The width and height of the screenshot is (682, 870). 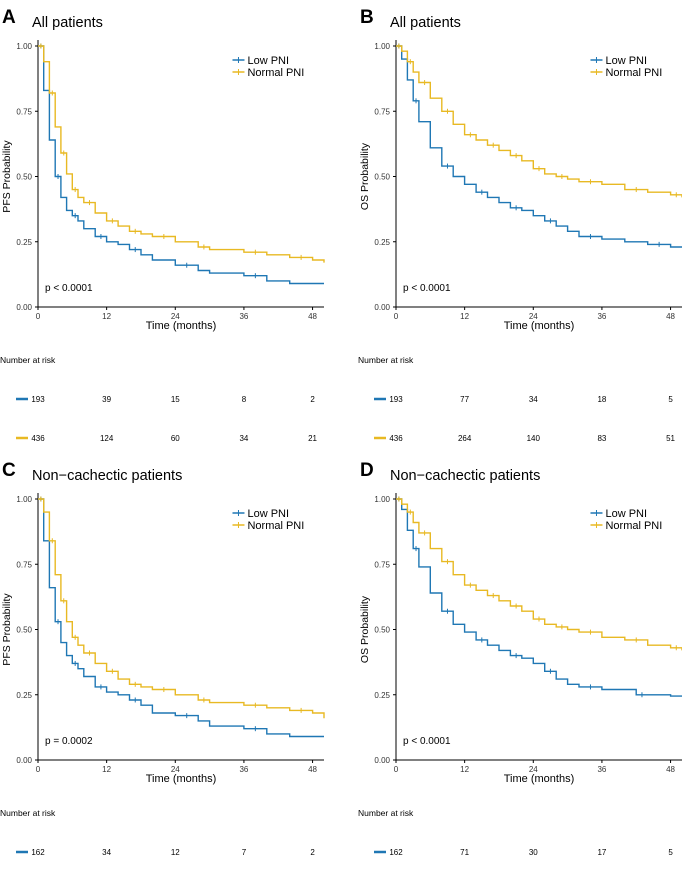 I want to click on risk-count: 51, so click(x=670, y=438).